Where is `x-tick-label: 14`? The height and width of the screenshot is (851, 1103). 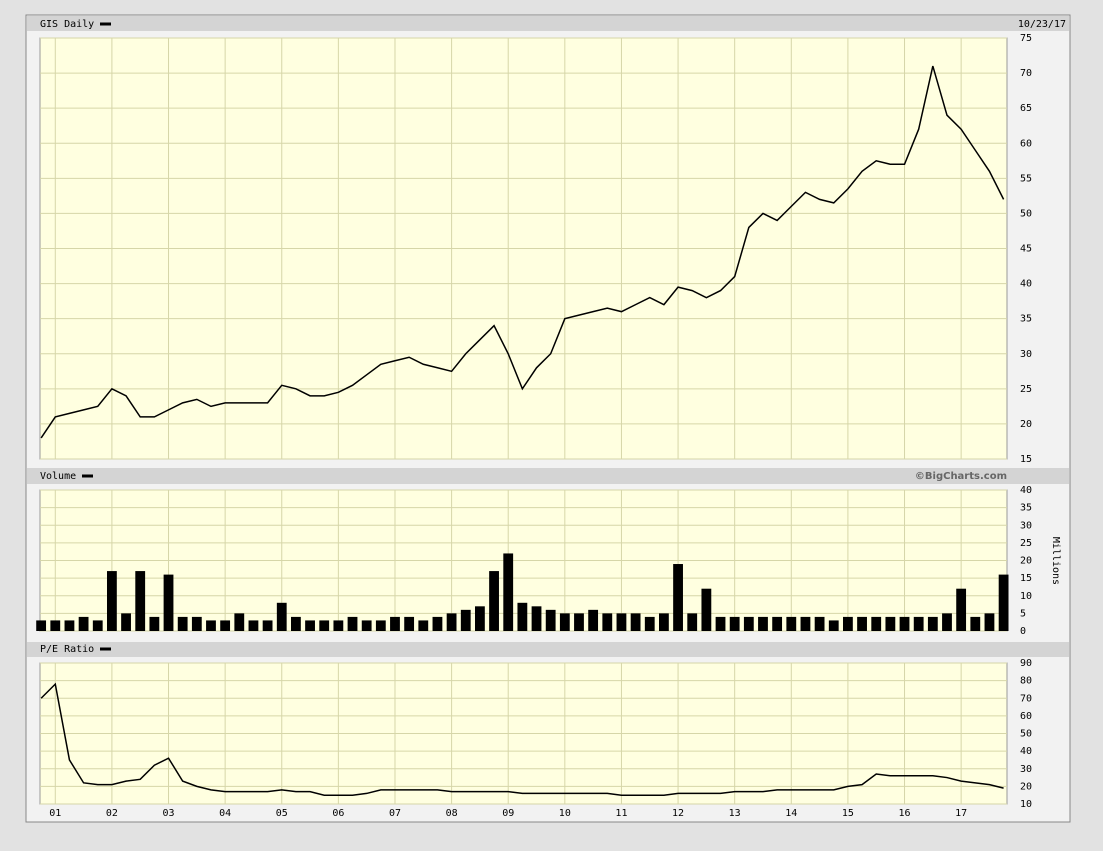 x-tick-label: 14 is located at coordinates (791, 813).